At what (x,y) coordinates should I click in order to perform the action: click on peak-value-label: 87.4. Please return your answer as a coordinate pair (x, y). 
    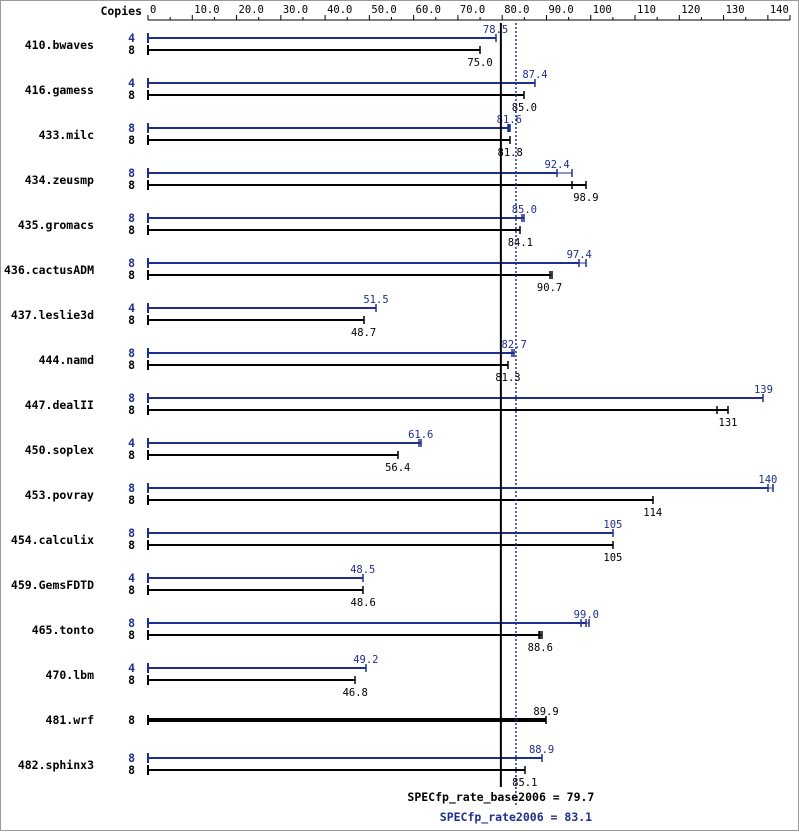
    Looking at the image, I should click on (534, 75).